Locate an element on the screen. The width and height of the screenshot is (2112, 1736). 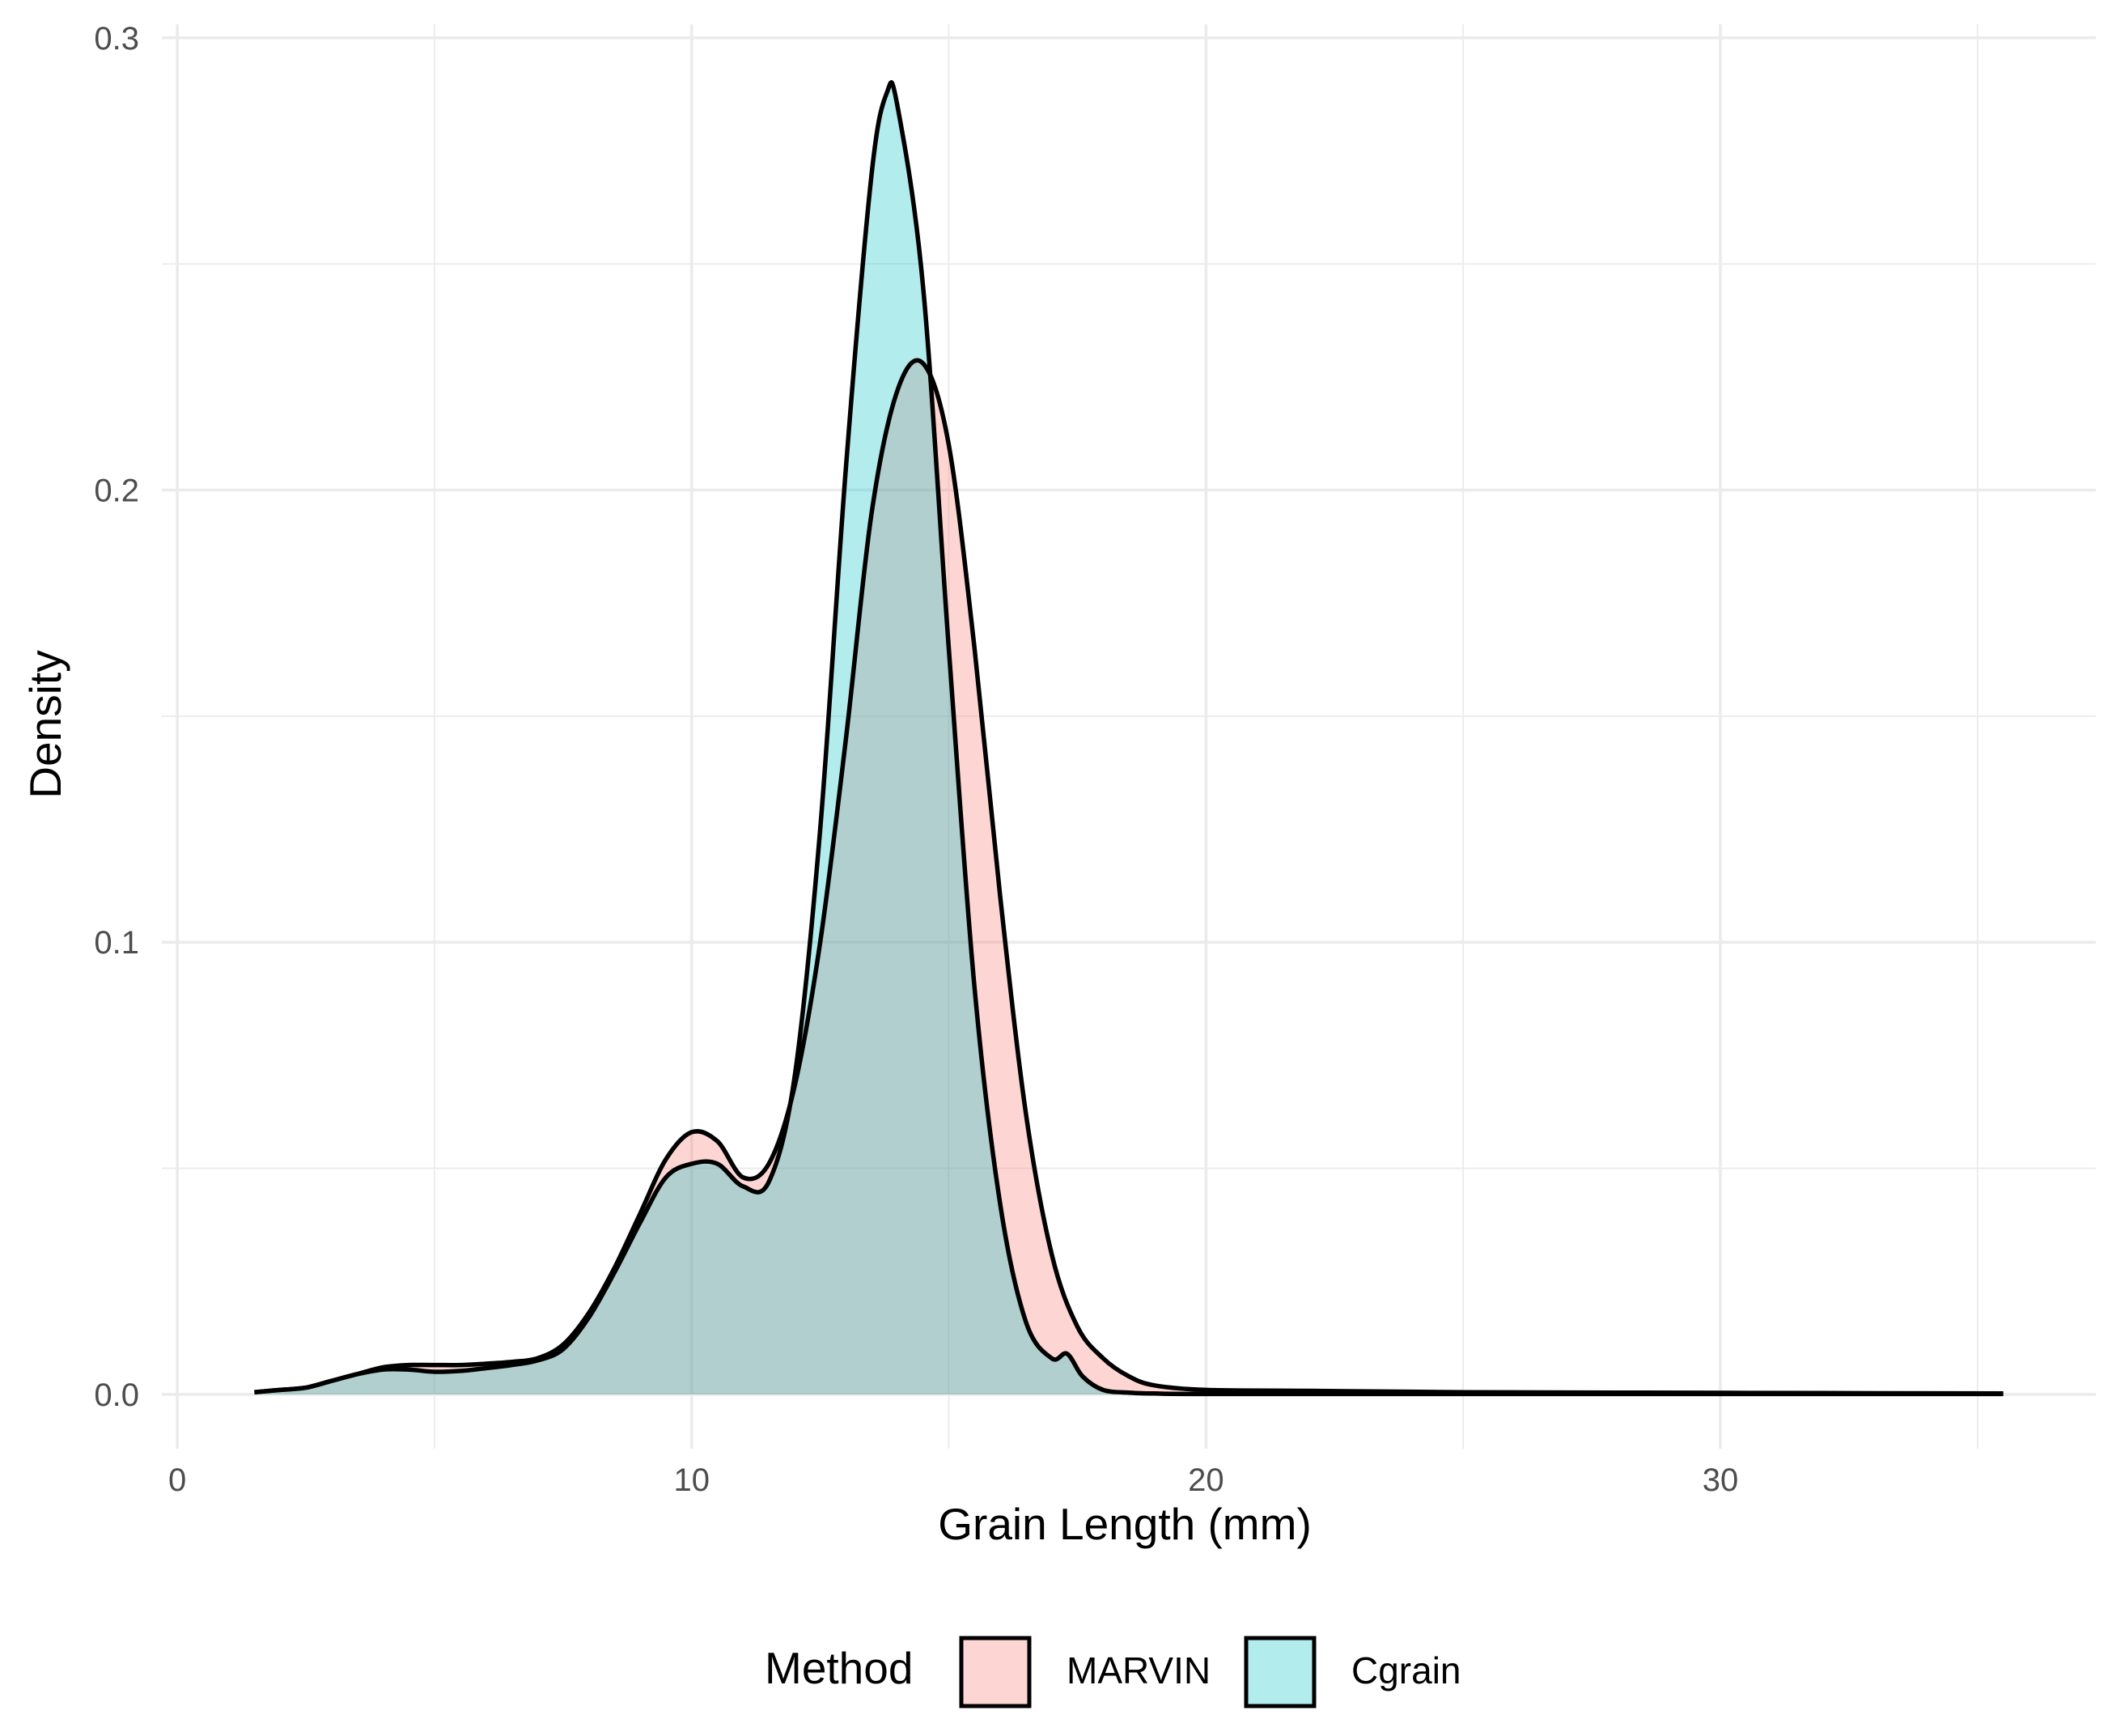
x-axis-tick-labels: 0 10 20 30 is located at coordinates (953, 1480).